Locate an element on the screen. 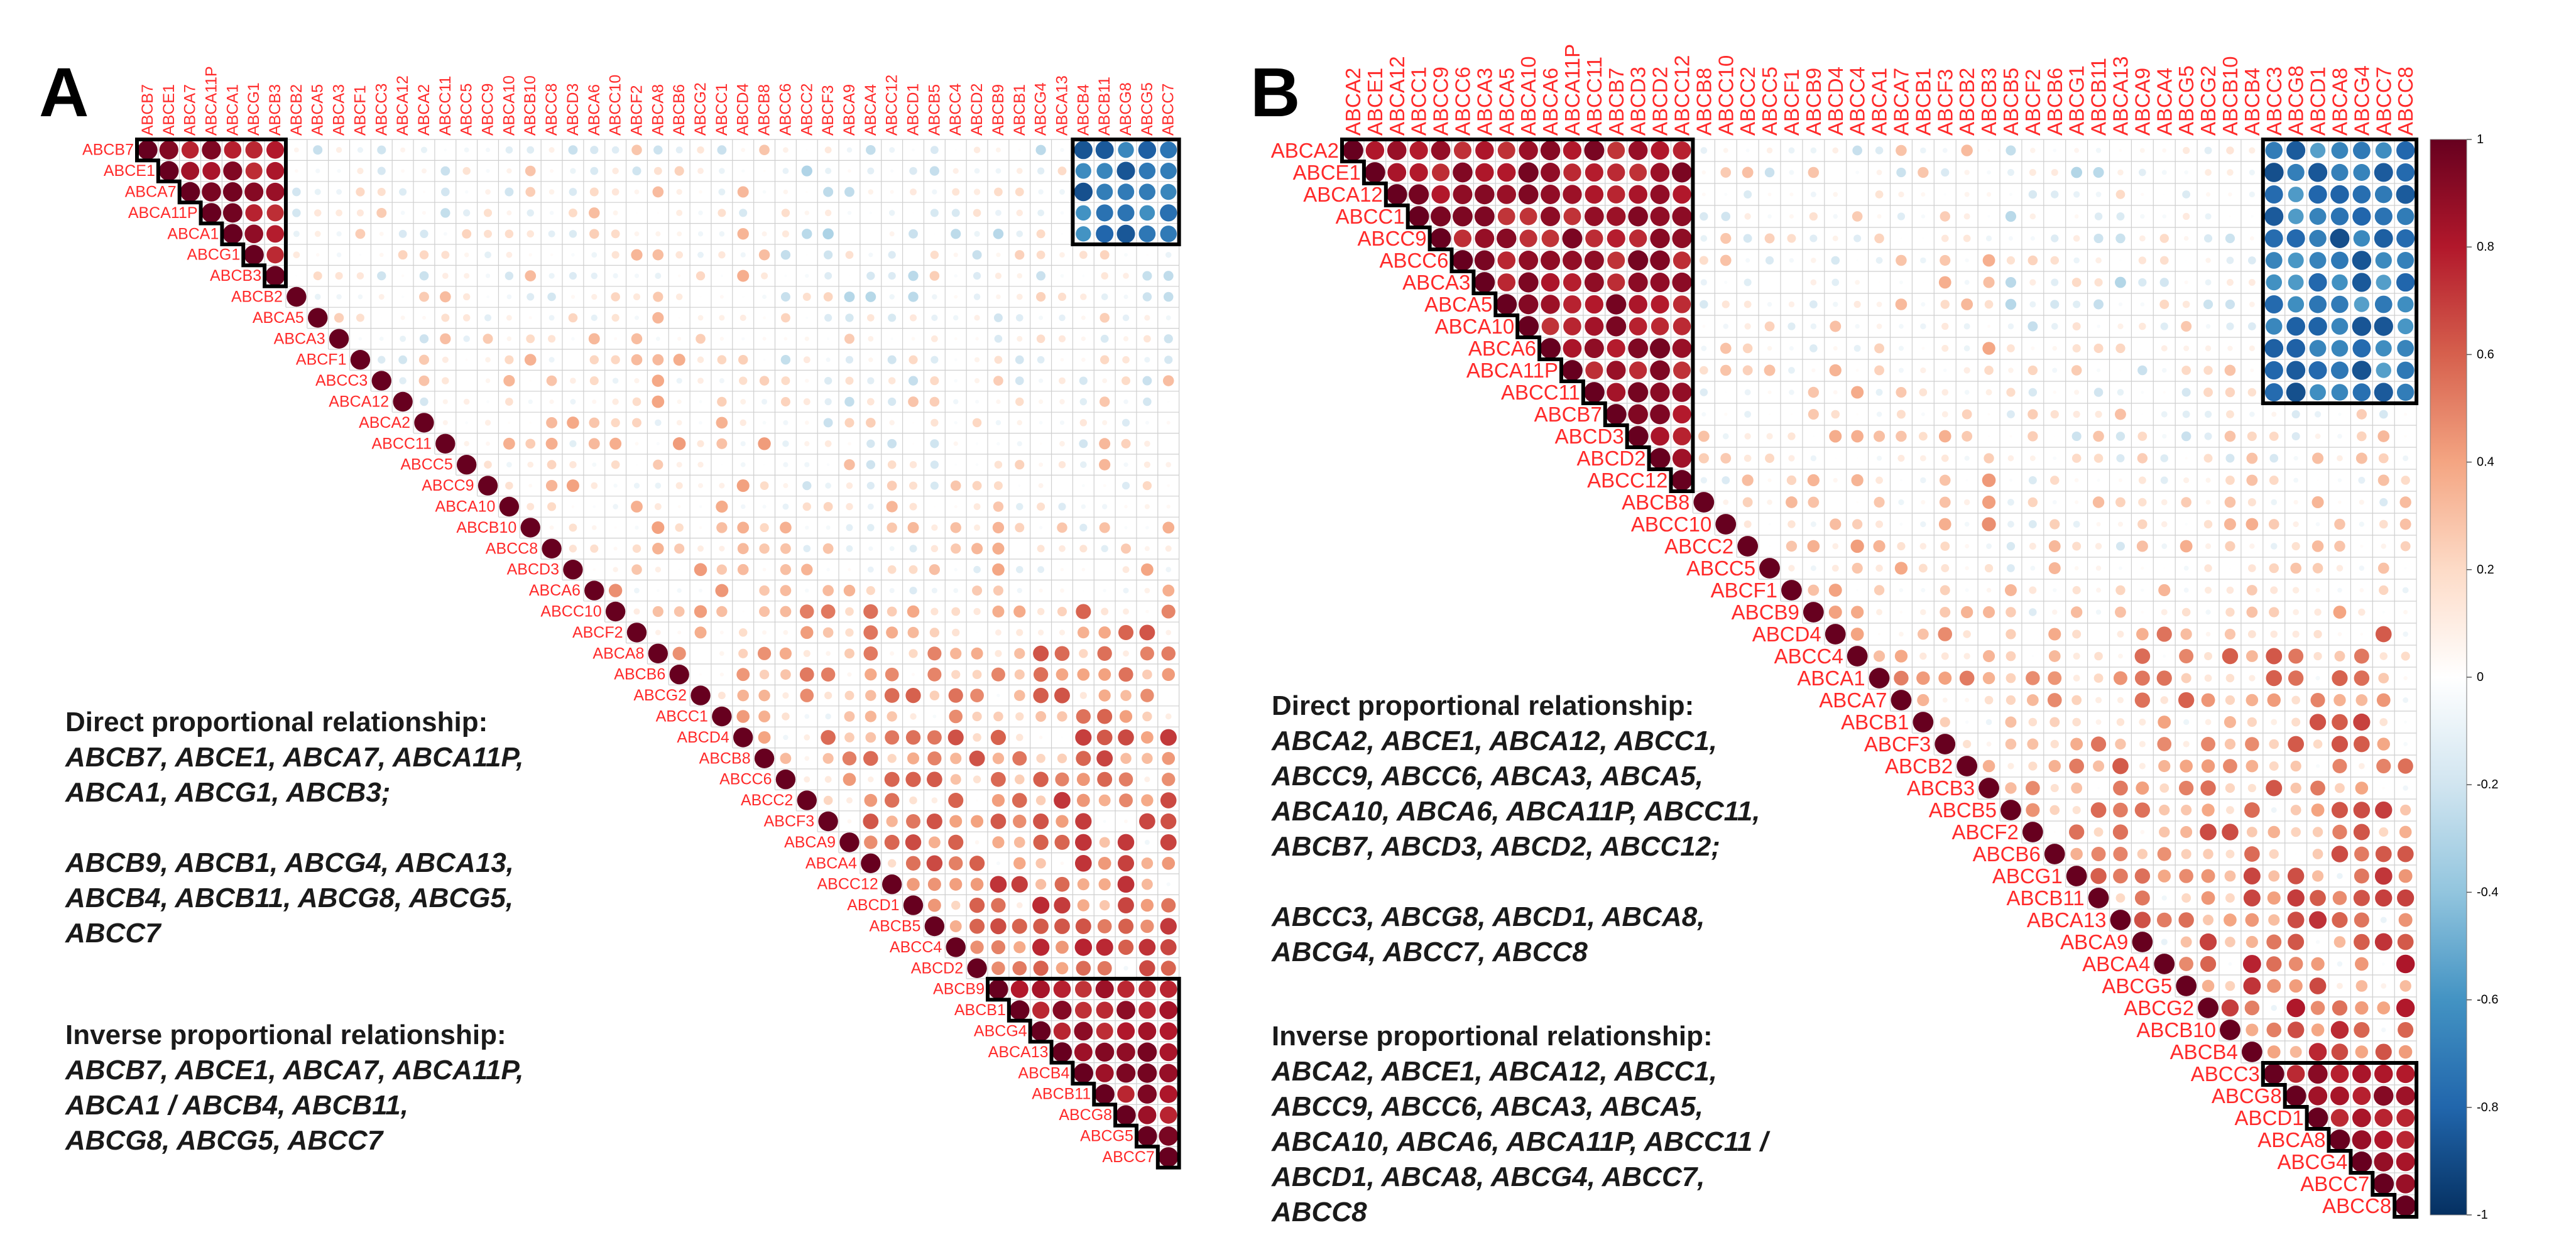  cell-ABCB2-ABCC10 is located at coordinates (615, 297).